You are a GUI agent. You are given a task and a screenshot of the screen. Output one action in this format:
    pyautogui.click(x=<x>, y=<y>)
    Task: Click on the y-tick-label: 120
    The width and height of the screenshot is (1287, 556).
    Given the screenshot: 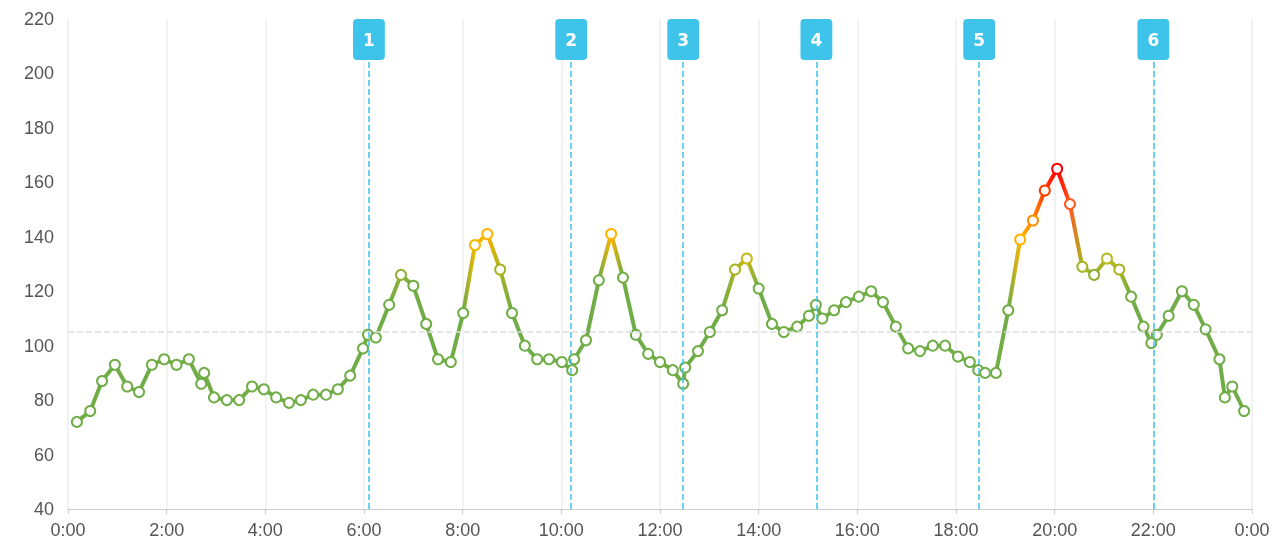 What is the action you would take?
    pyautogui.click(x=38, y=291)
    